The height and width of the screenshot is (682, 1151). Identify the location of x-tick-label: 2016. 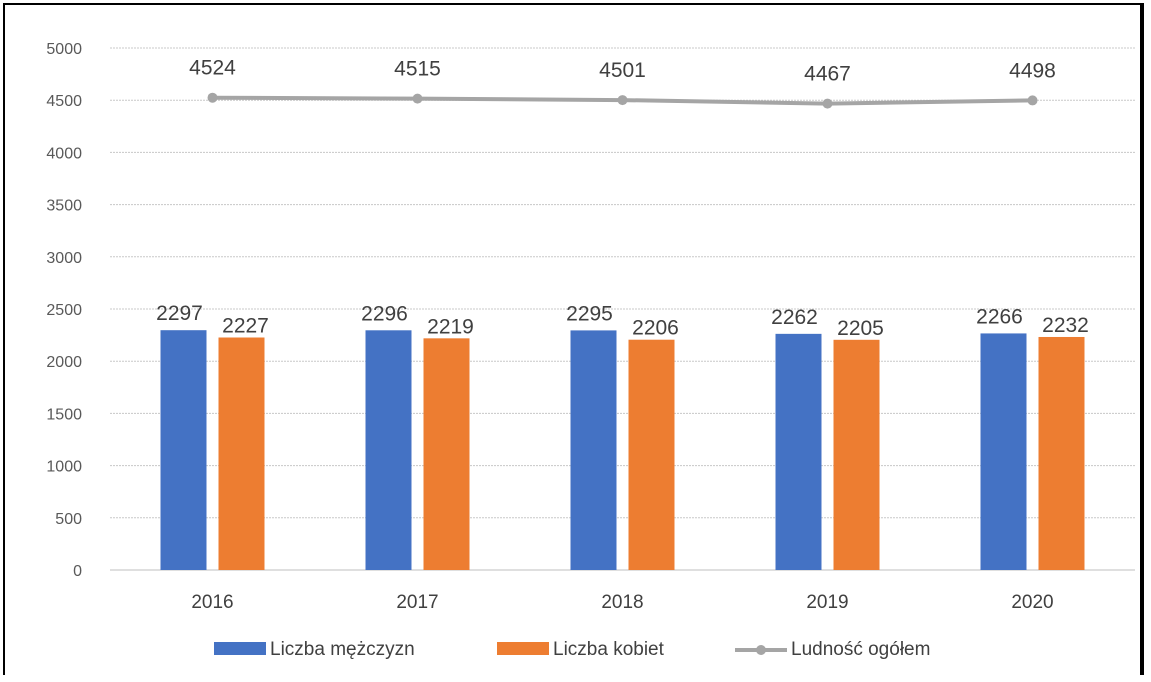
(212, 602).